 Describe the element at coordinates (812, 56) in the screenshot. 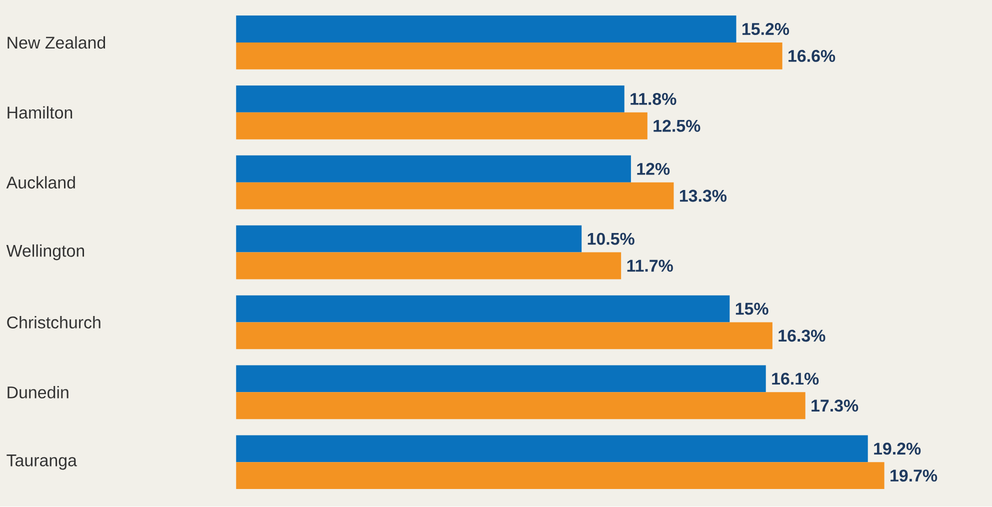

I see `data-label: 16.6%` at that location.